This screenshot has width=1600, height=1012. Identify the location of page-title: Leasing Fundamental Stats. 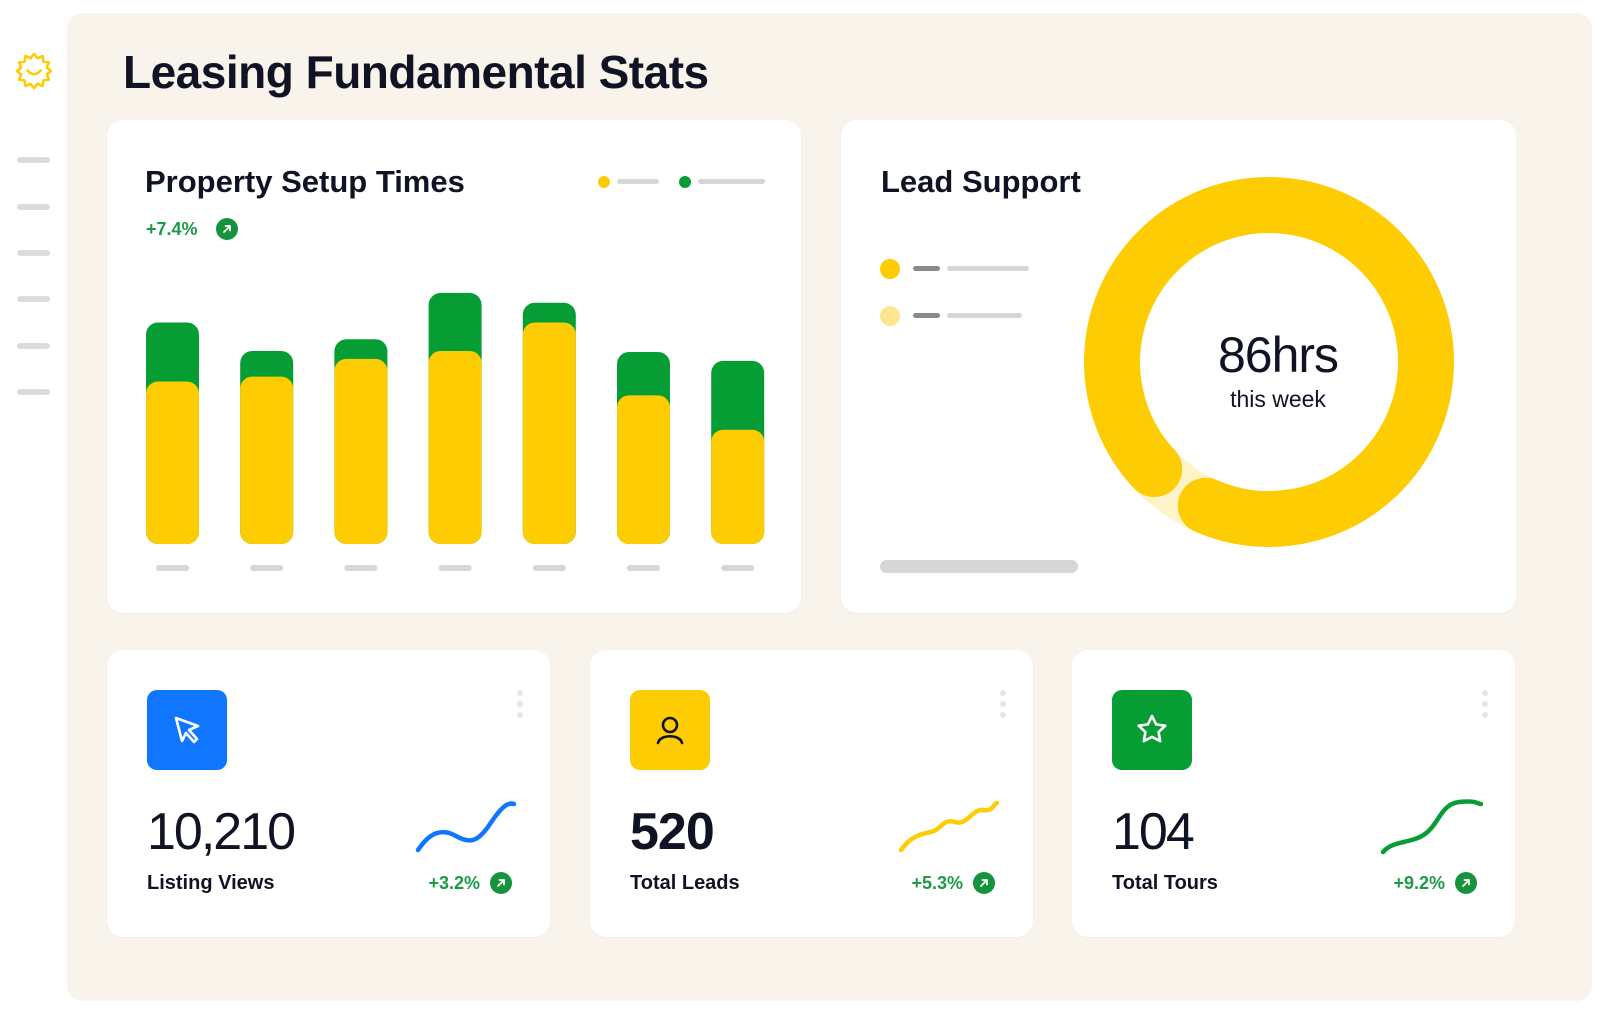
(416, 72).